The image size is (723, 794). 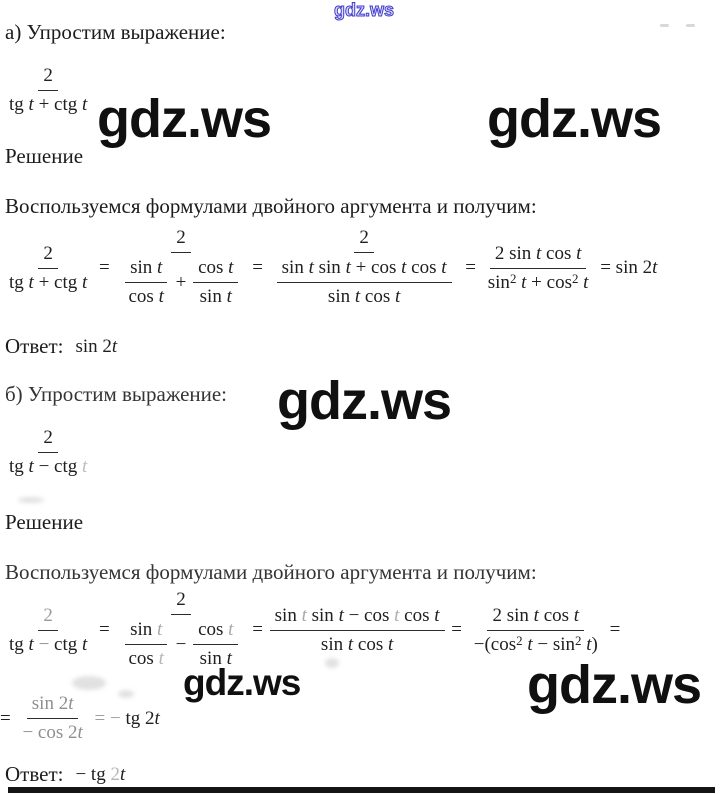 I want to click on math-token: − cos, so click(x=369, y=615).